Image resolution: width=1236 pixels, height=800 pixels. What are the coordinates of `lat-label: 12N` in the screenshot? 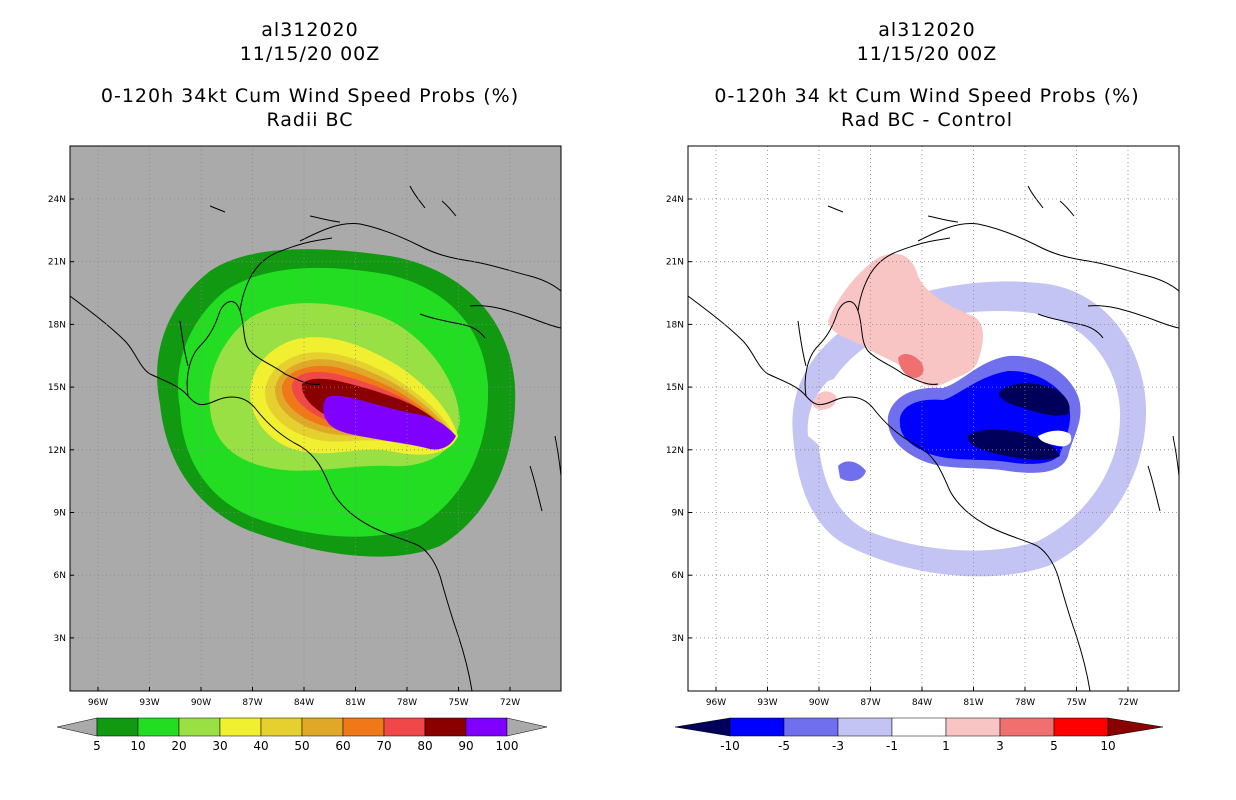 It's located at (675, 451).